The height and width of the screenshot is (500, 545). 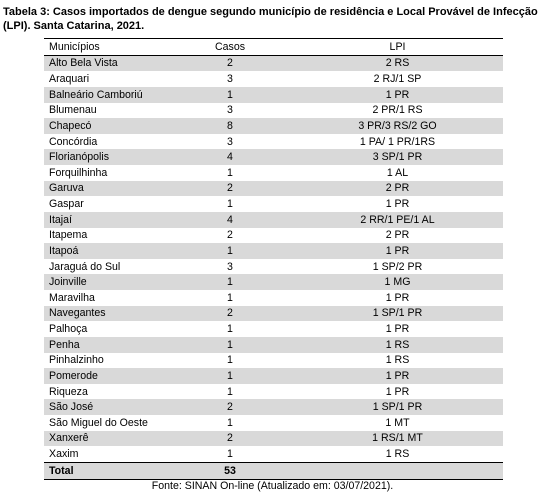 I want to click on municipio-cell: Palhoça, so click(x=68, y=329).